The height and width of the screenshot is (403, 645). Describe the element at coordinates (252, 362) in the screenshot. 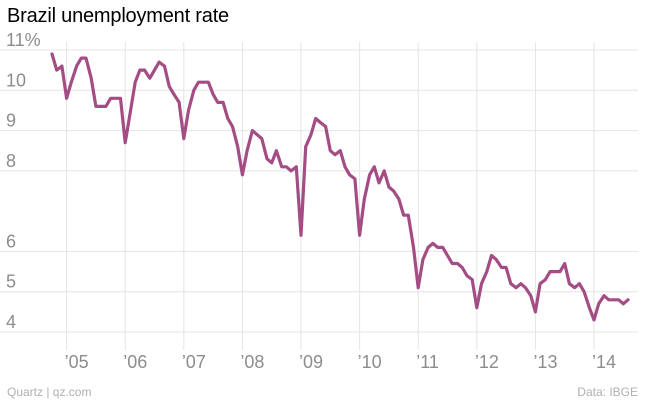

I see `x-tick-label: ’08` at that location.